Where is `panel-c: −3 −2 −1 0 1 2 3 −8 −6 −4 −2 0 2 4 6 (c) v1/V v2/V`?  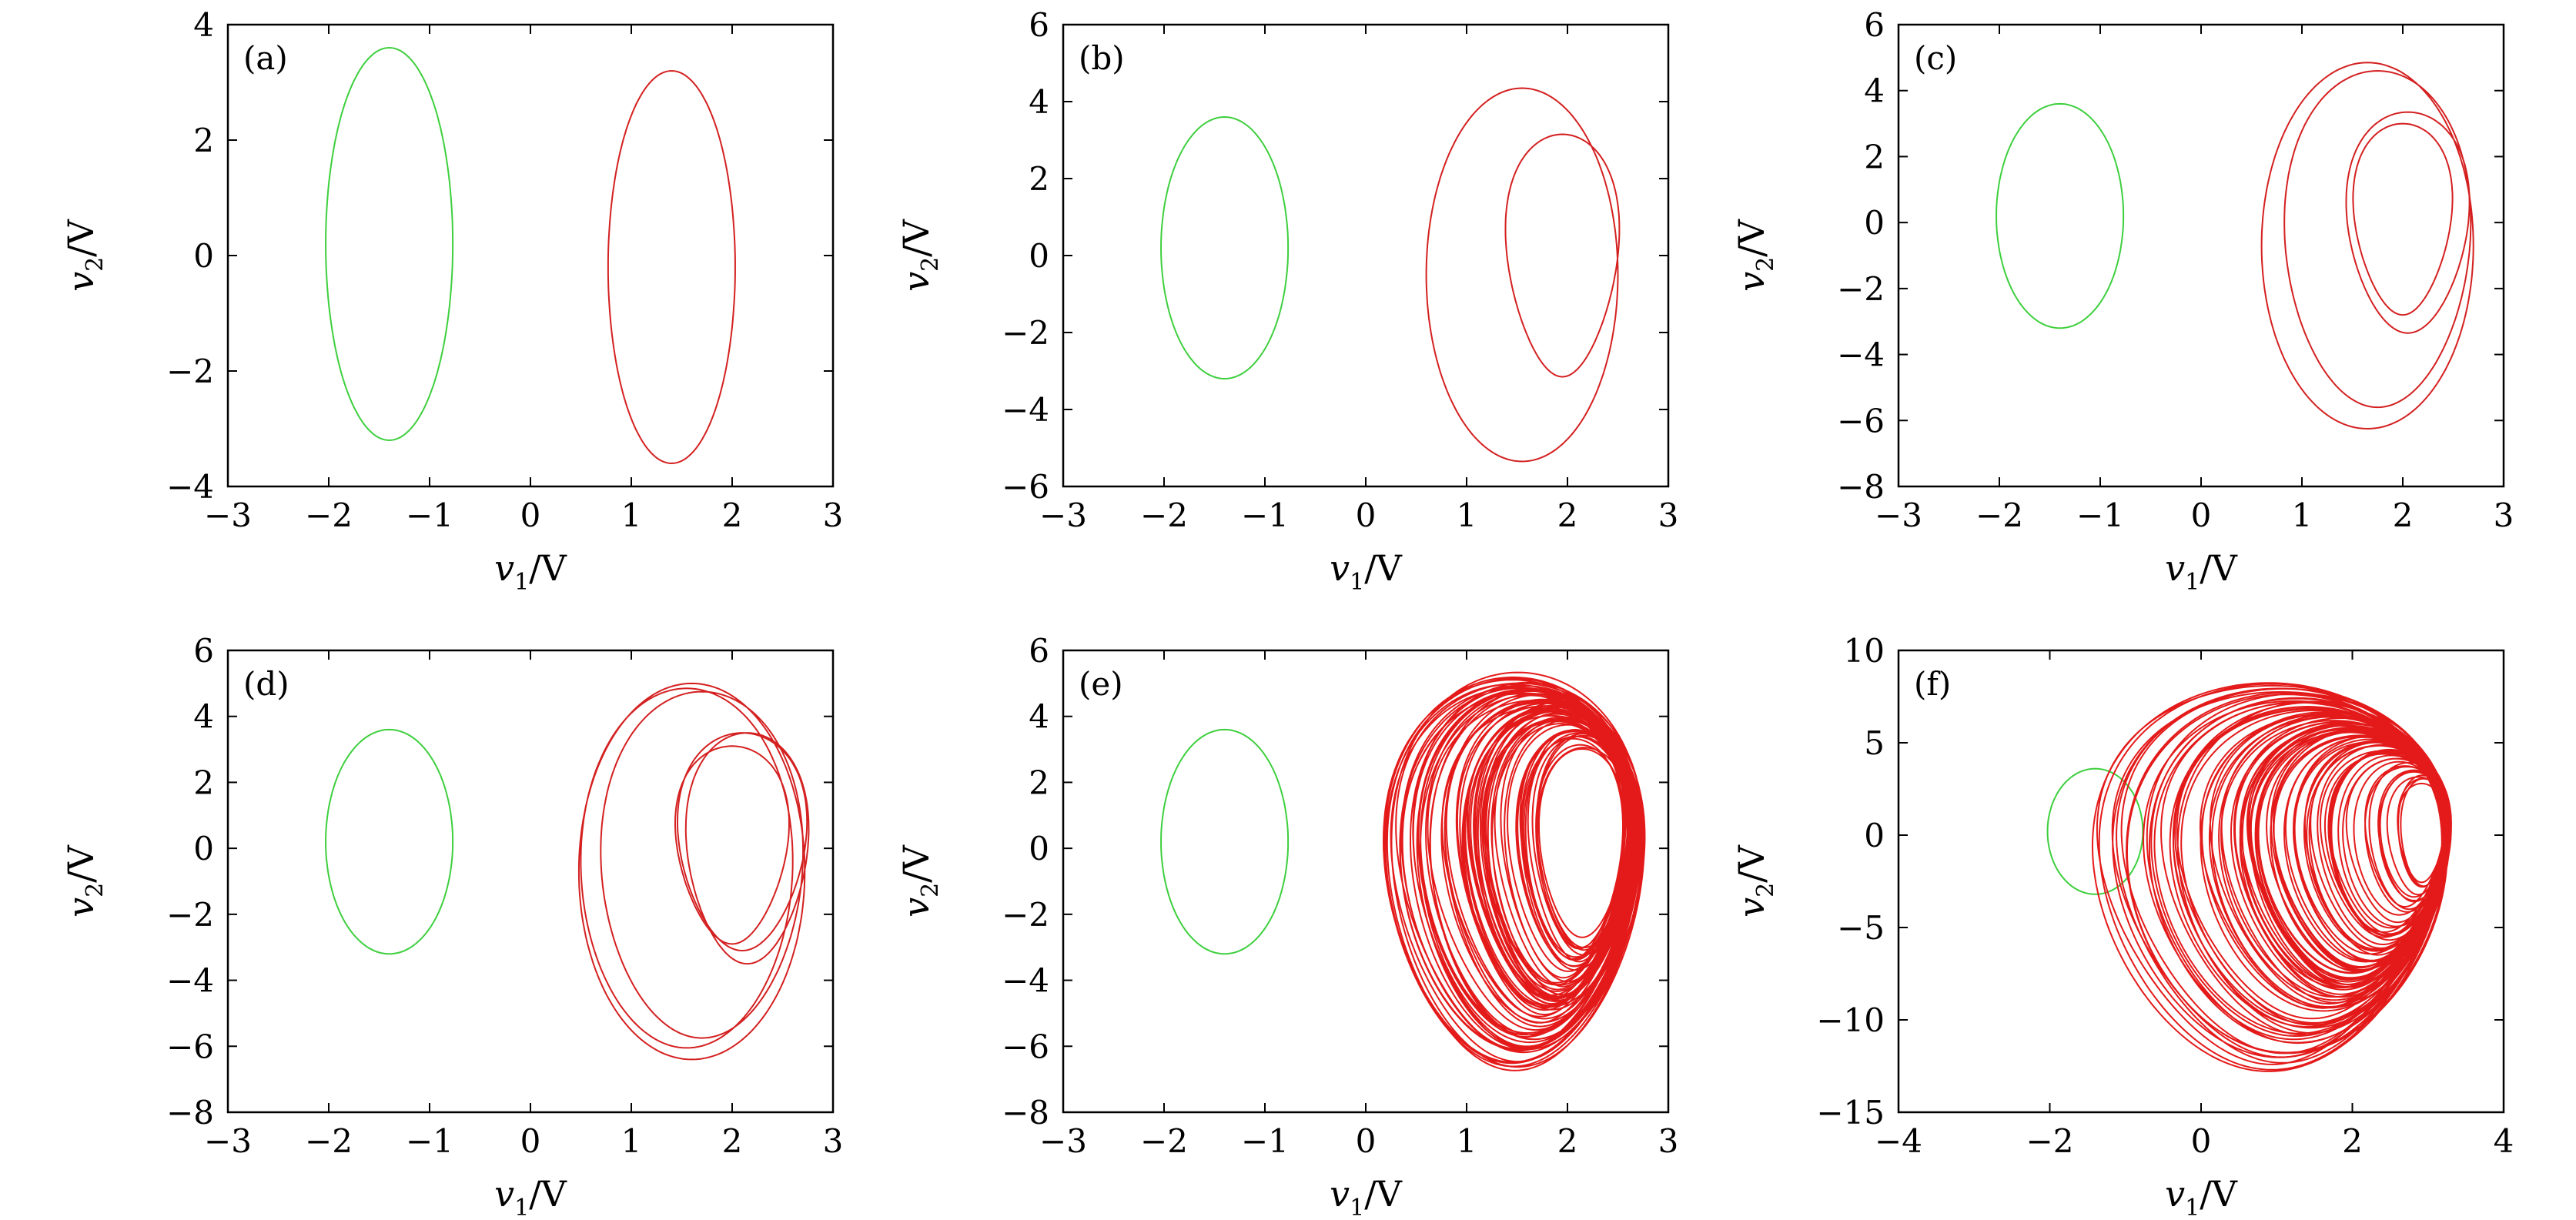
panel-c: −3 −2 −1 0 1 2 3 −8 −6 −4 −2 0 2 4 6 (c) v1/V v2/V is located at coordinates (2123, 301).